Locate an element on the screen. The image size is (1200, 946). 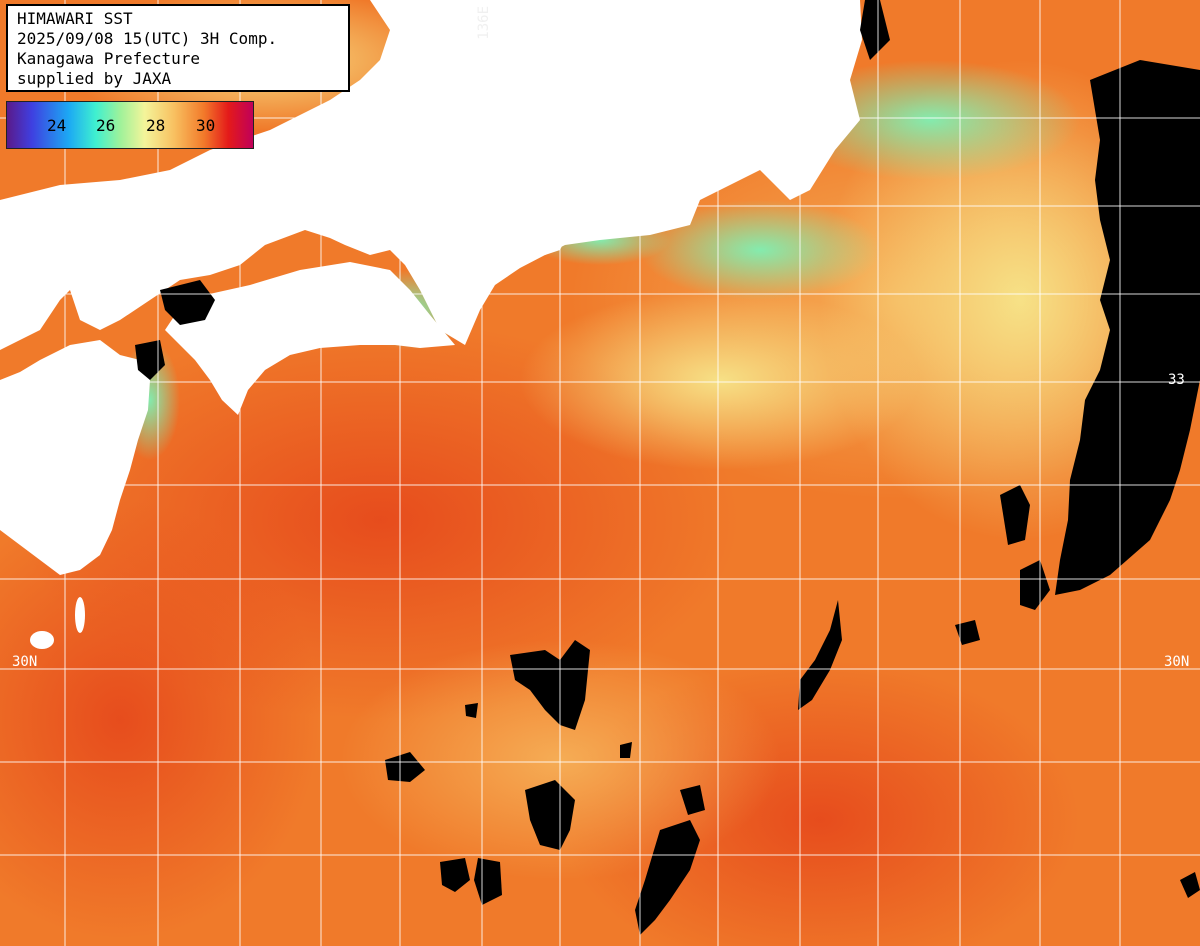
credit: supplied by JAXA is located at coordinates (94, 78).